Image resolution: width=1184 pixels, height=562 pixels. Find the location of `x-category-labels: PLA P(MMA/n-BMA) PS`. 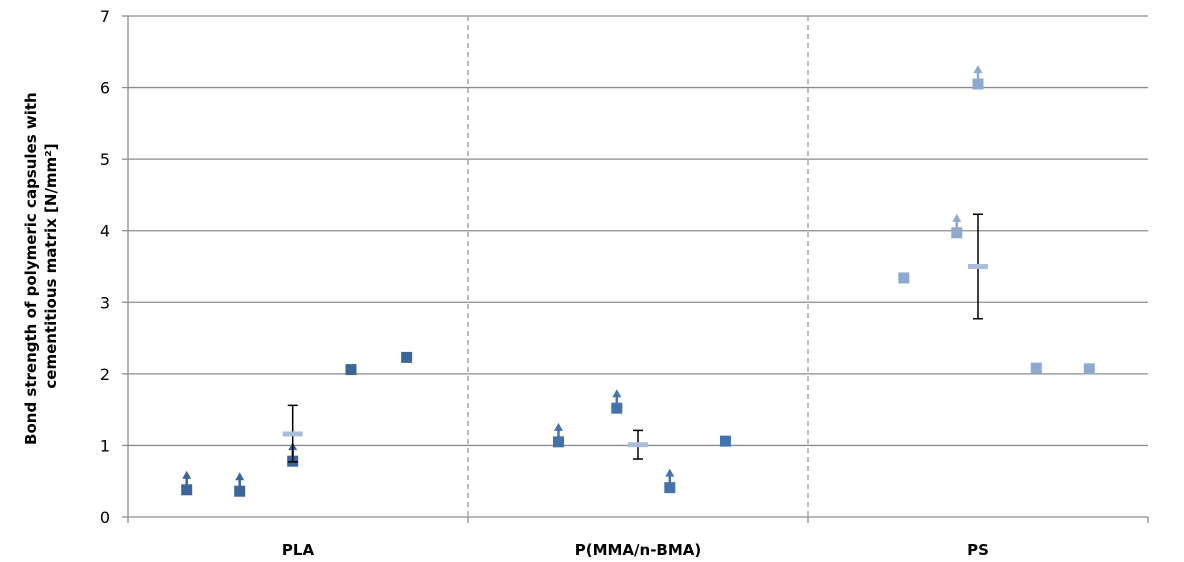

x-category-labels: PLA P(MMA/n-BMA) PS is located at coordinates (635, 550).